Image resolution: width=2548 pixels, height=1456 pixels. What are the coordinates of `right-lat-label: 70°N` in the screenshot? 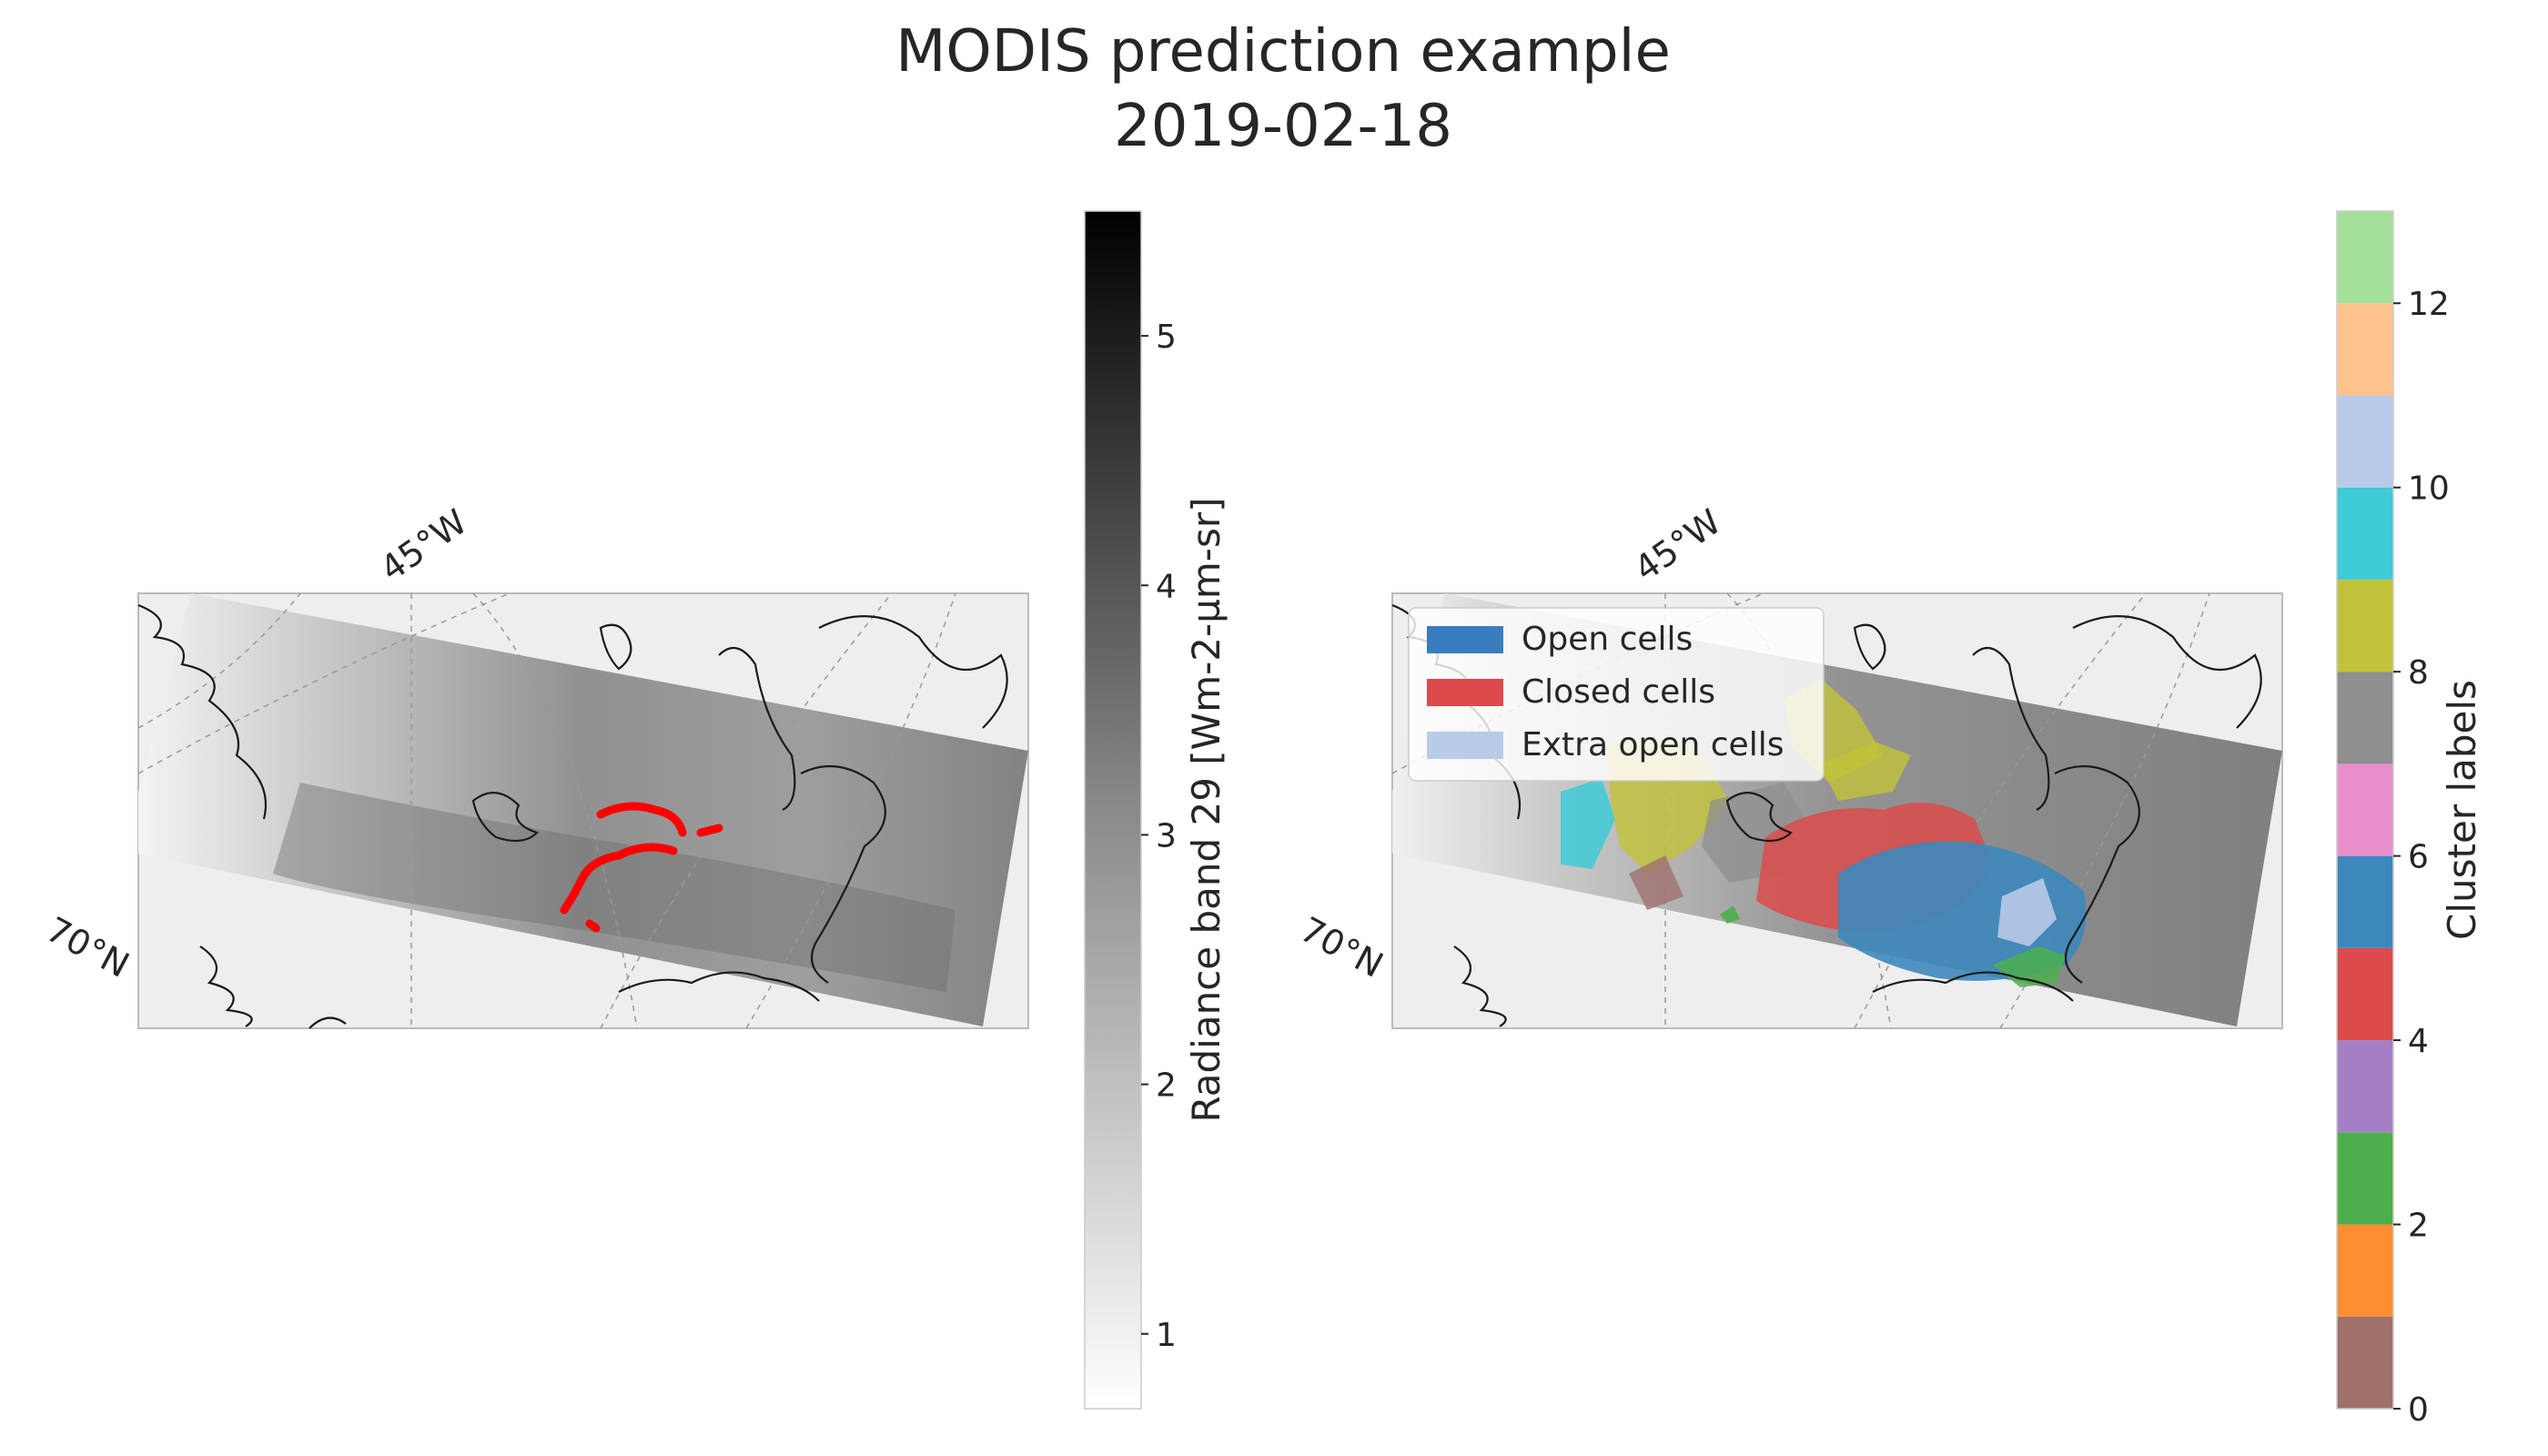 It's located at (1342, 948).